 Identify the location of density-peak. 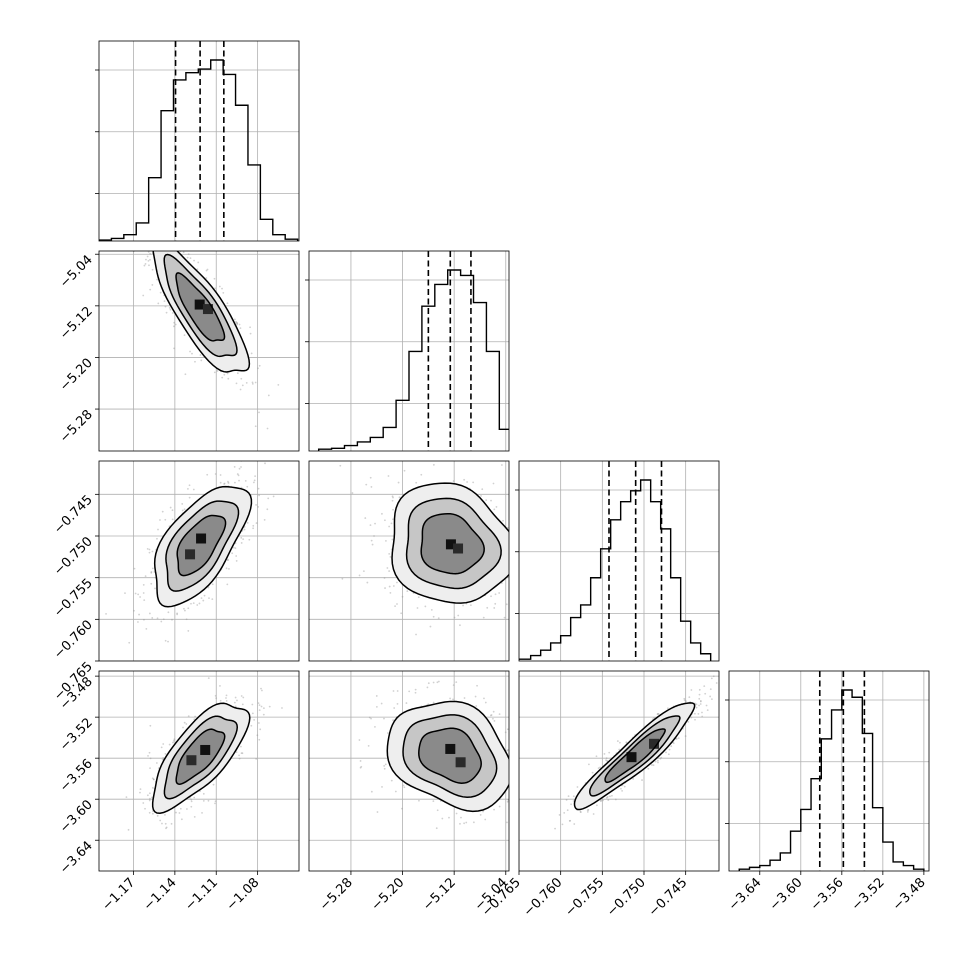
(458, 548).